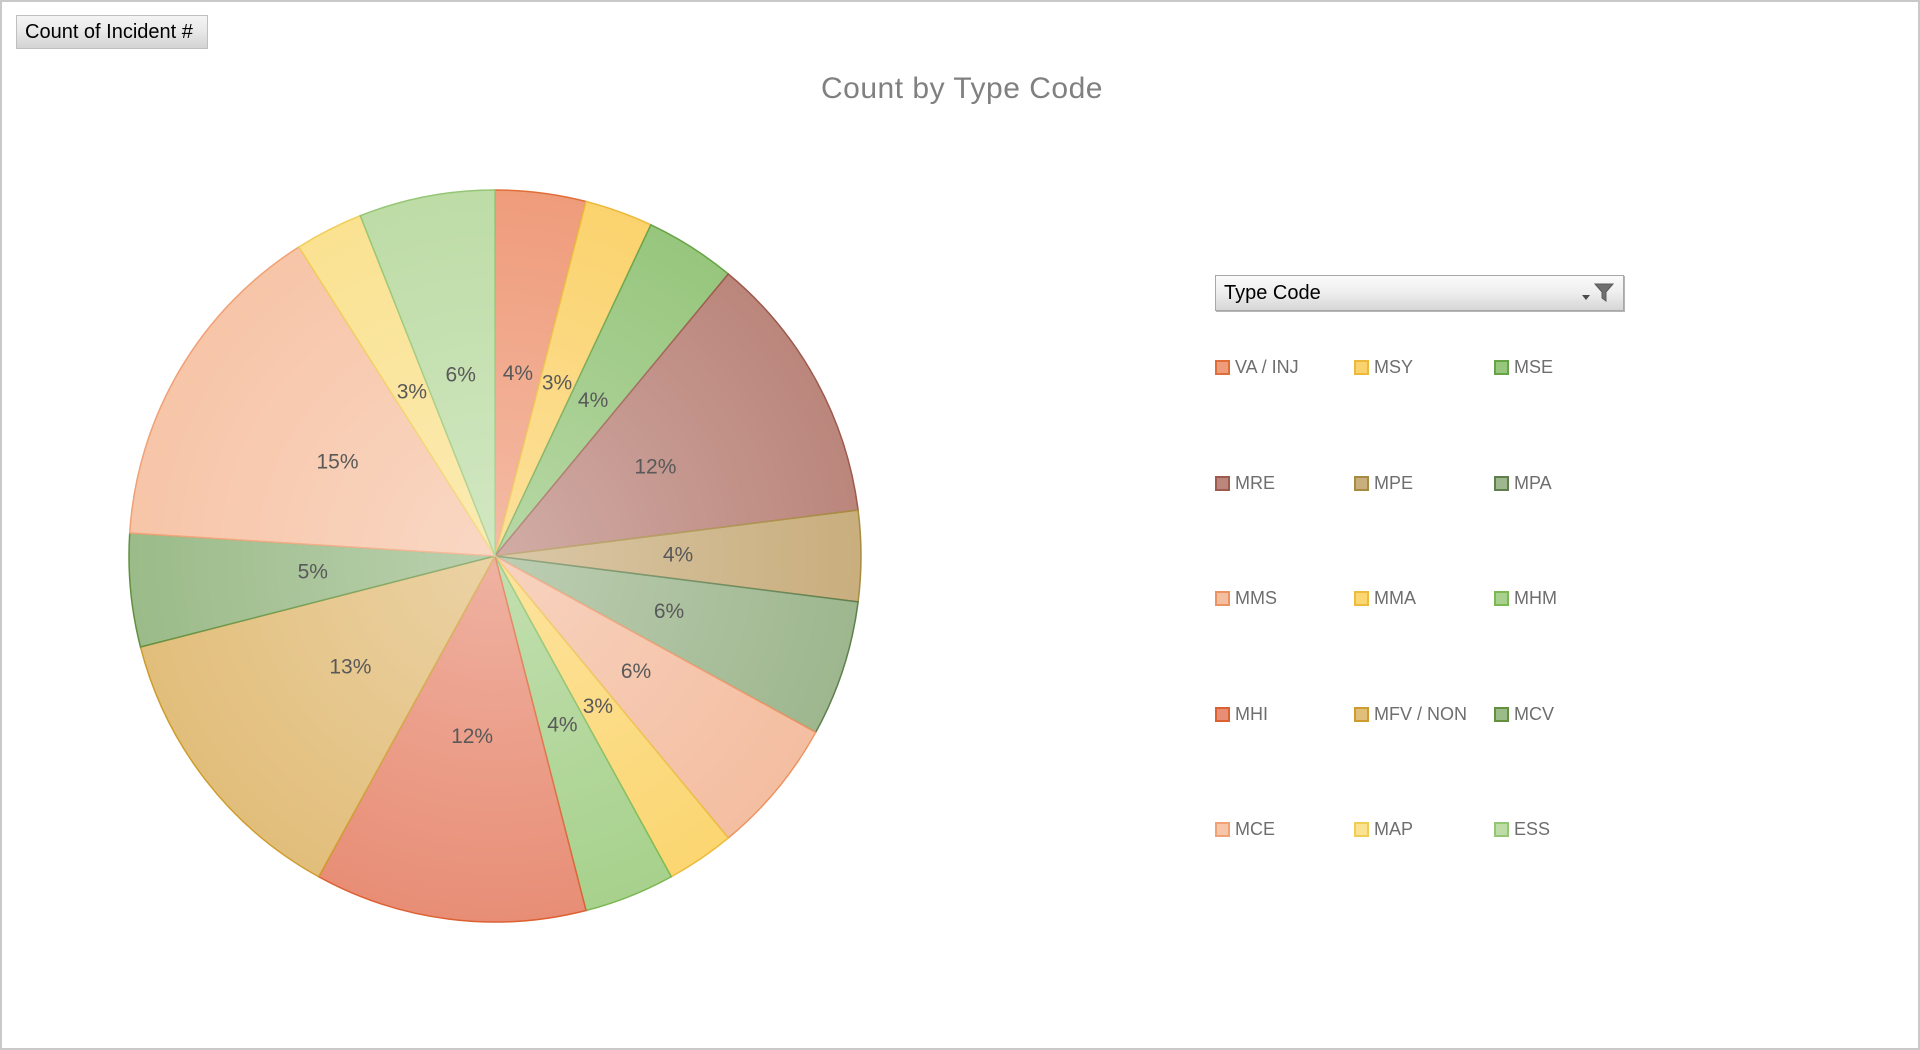 This screenshot has width=1920, height=1050. I want to click on legend-label: MPE, so click(1394, 483).